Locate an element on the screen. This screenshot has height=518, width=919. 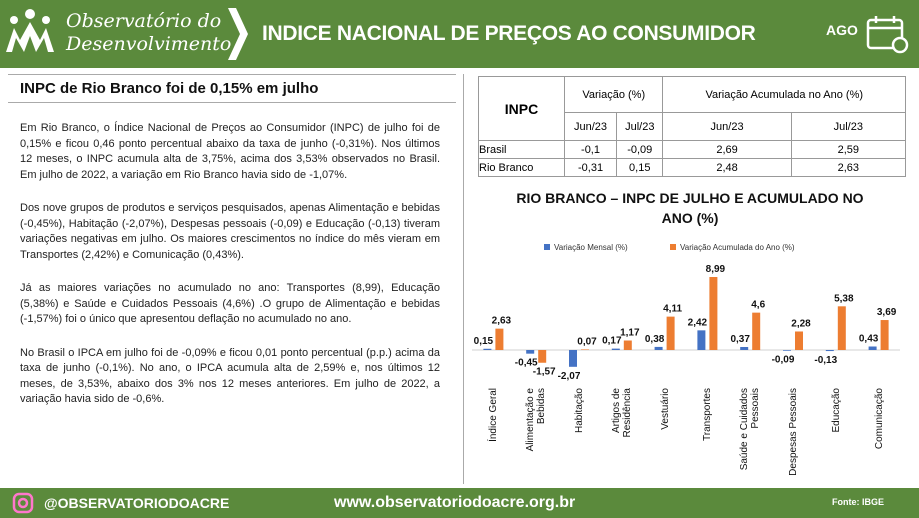
data-label: 0,38 is located at coordinates (655, 339).